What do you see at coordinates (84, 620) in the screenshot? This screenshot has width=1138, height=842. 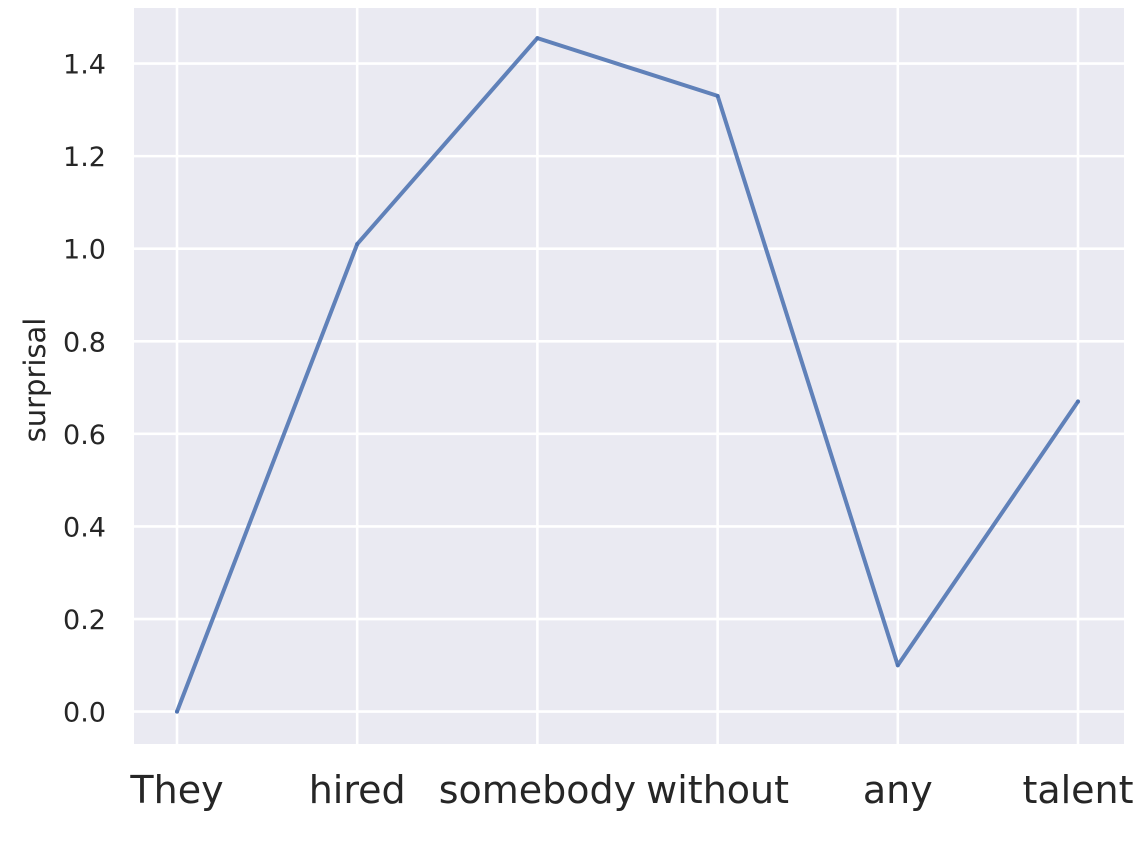 I see `y-tick-label: 0.2` at bounding box center [84, 620].